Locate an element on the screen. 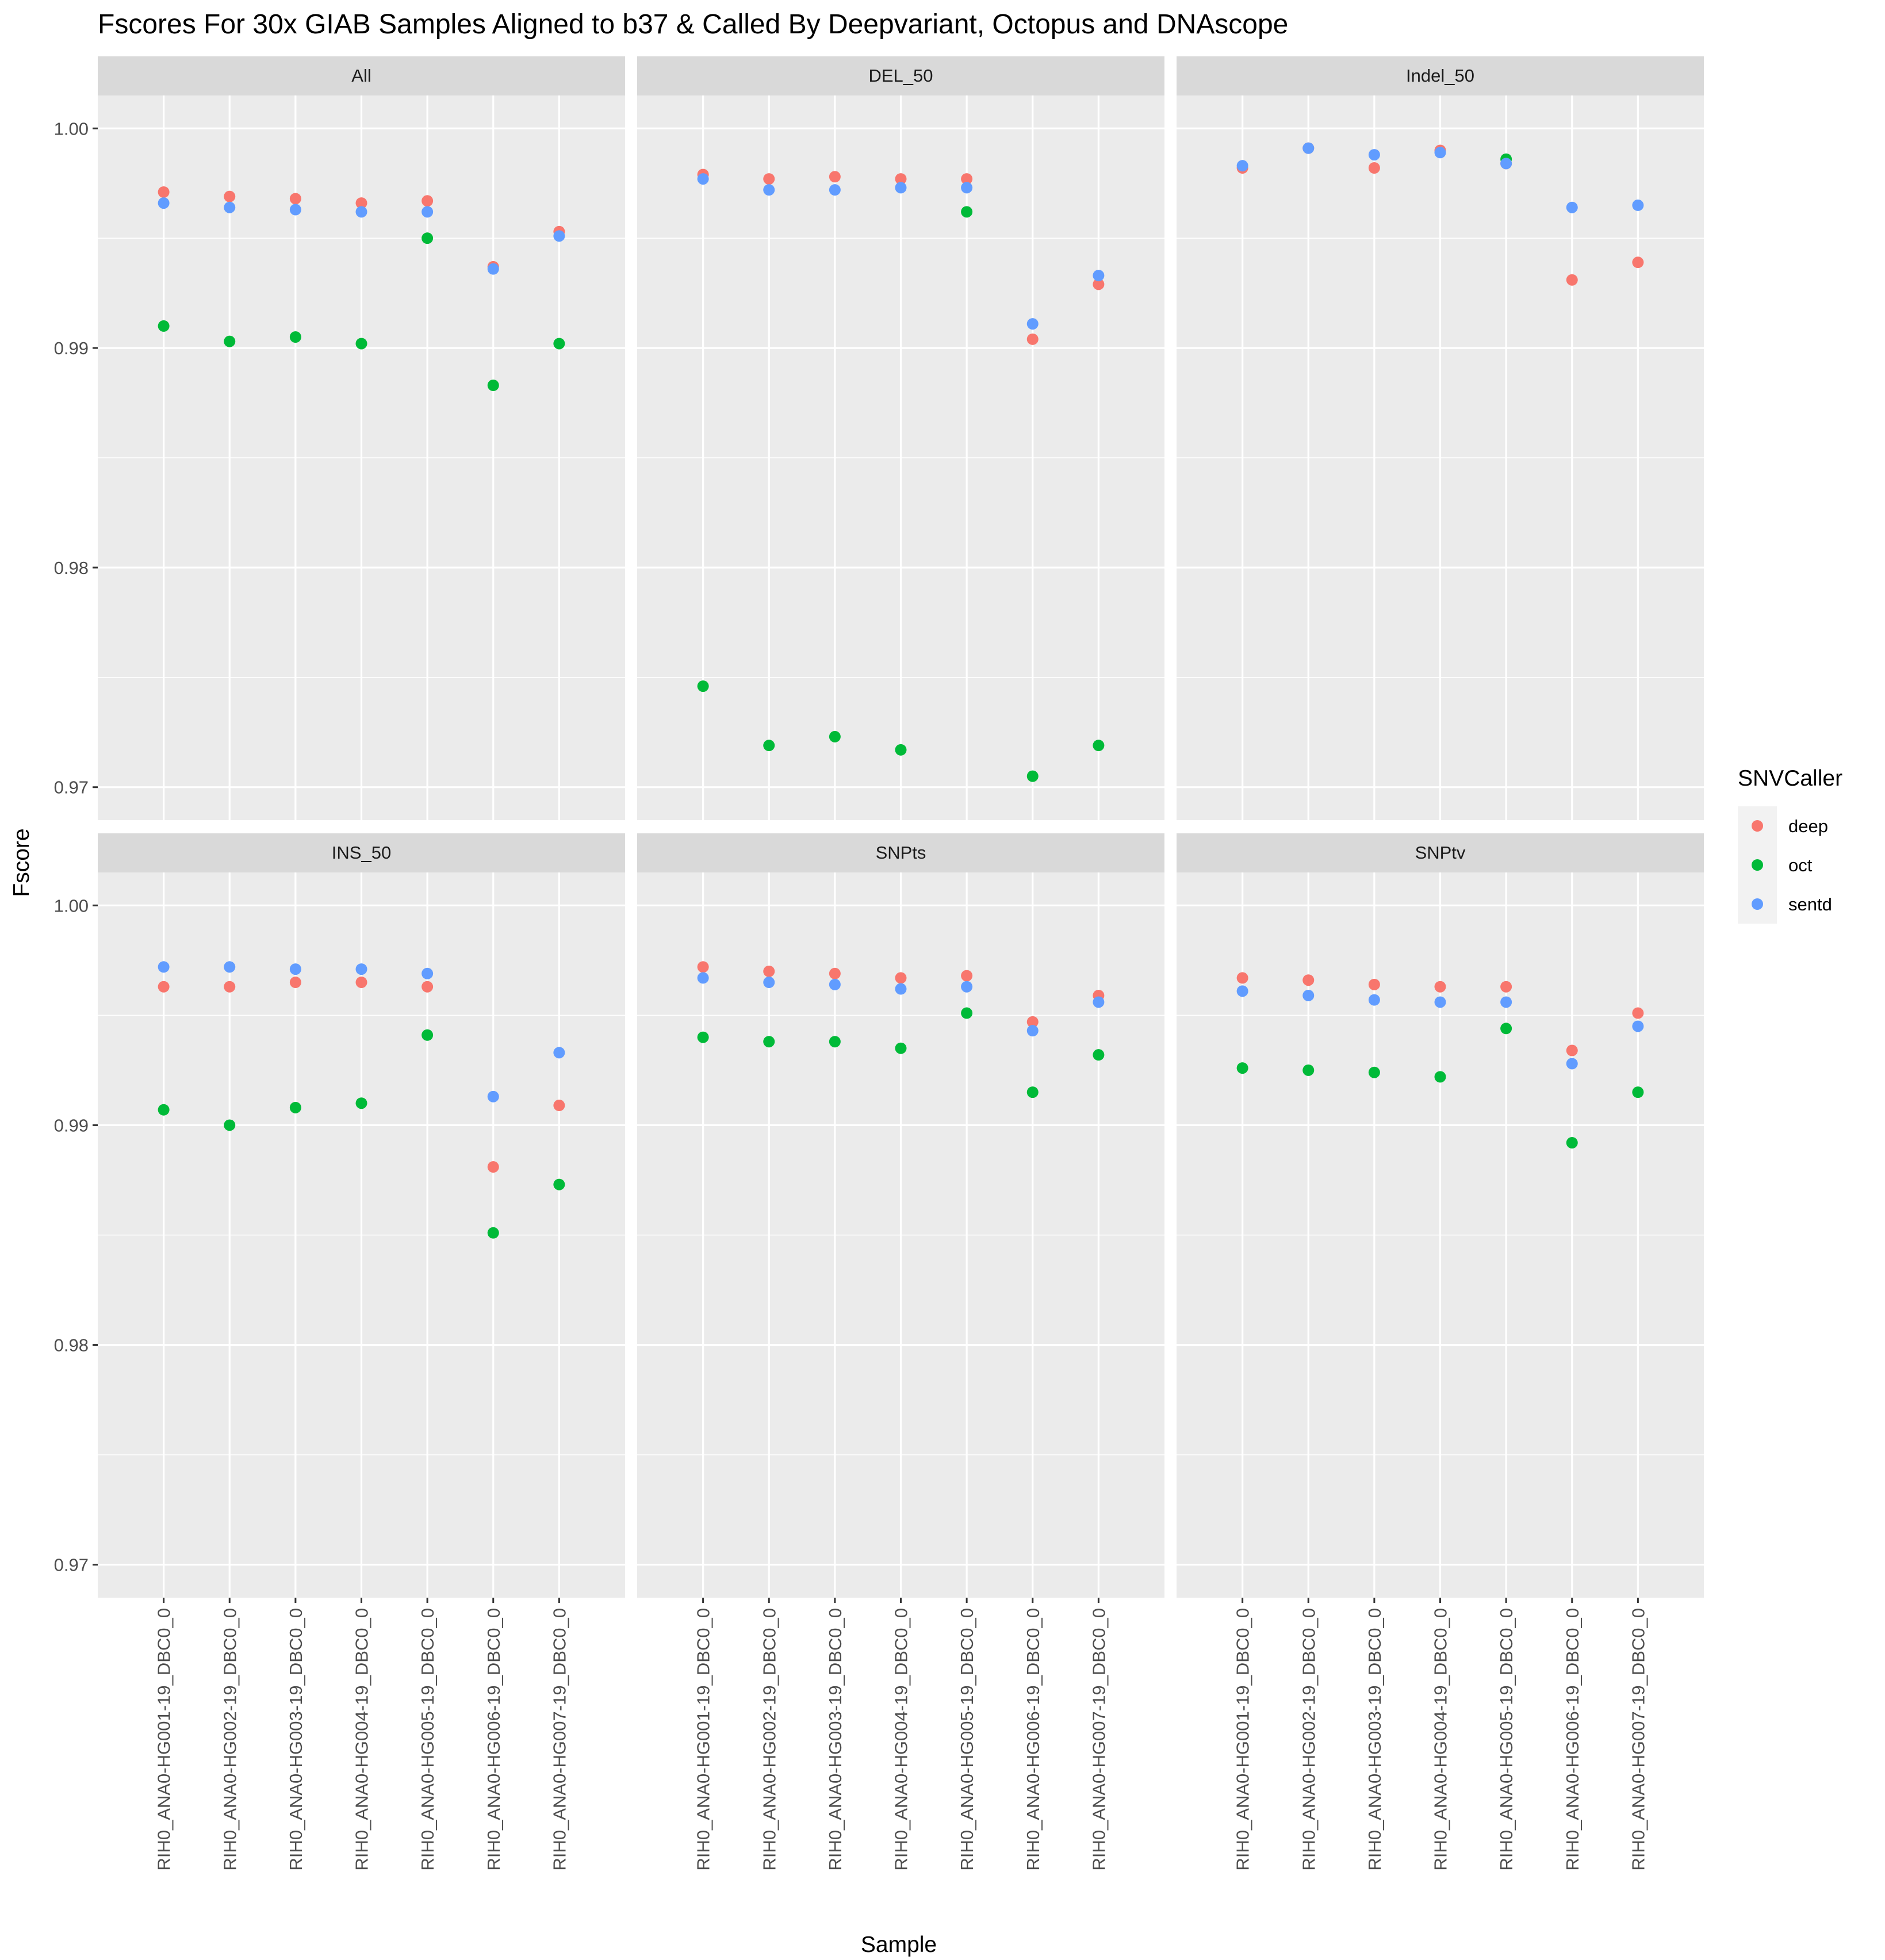  facet-strip-label: SNPtv is located at coordinates (1440, 853).